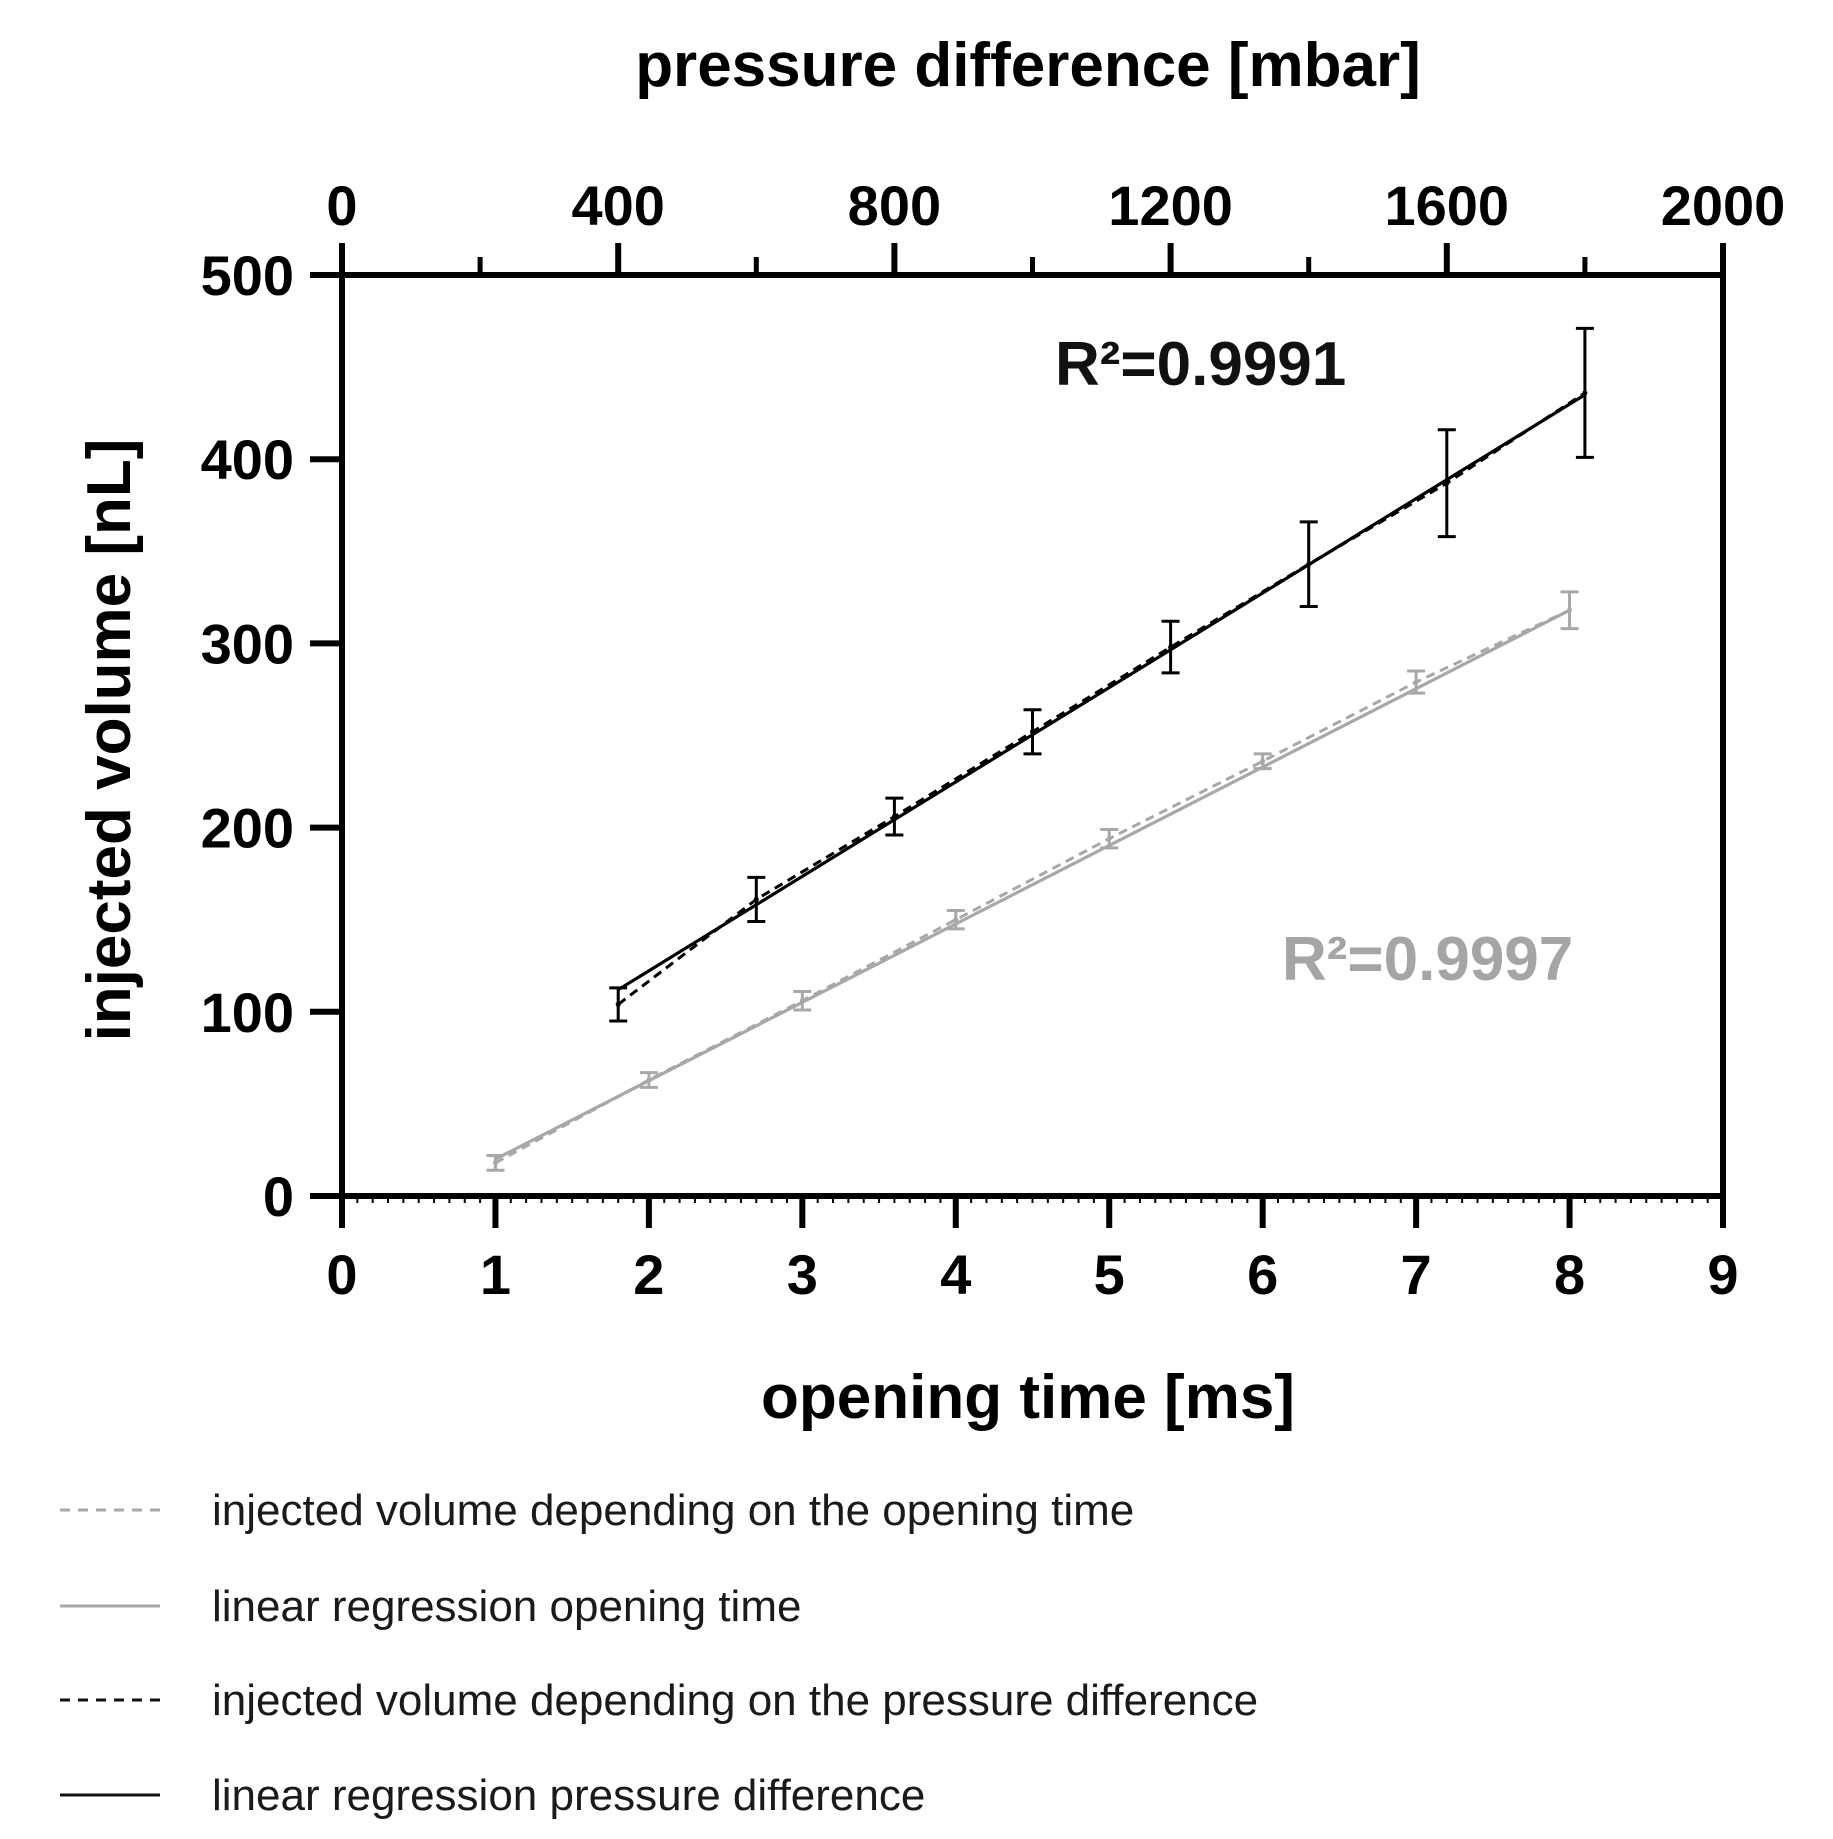 The width and height of the screenshot is (1833, 1839). Describe the element at coordinates (648, 1274) in the screenshot. I see `x-tick-label: 2` at that location.